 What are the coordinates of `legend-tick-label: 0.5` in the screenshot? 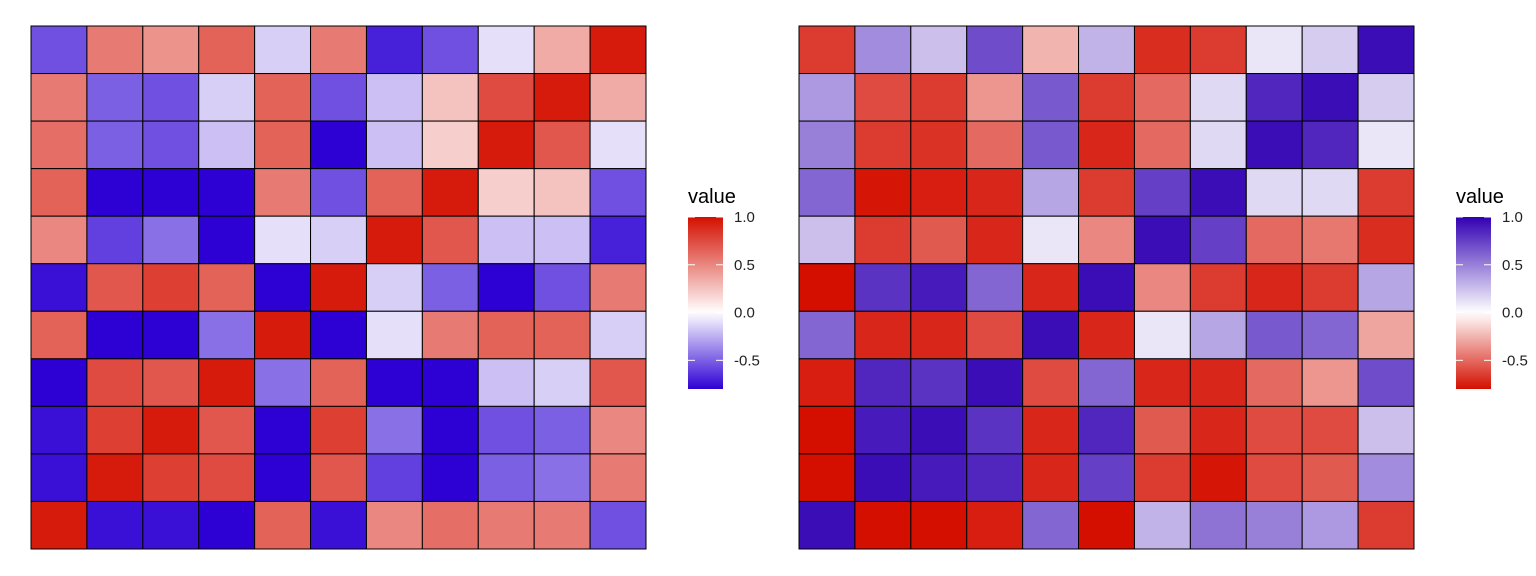 It's located at (744, 265).